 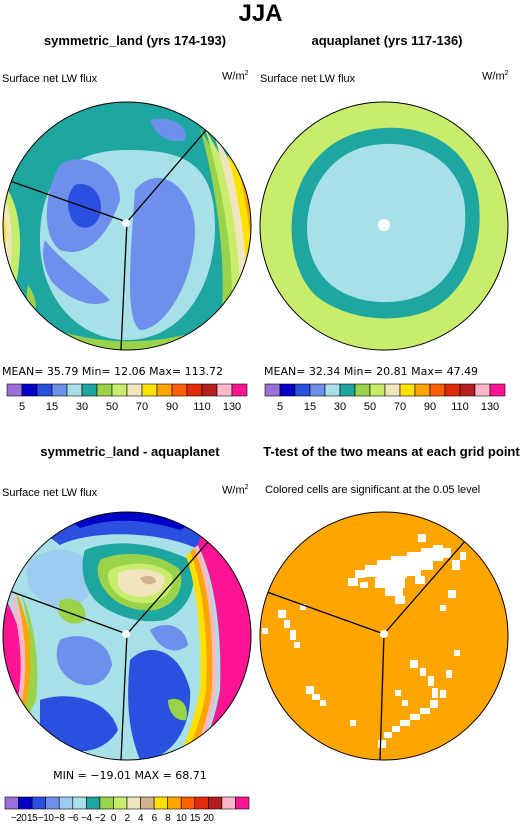 I want to click on panel-title-difference: symmetric_land - aquaplanet, so click(x=130, y=451).